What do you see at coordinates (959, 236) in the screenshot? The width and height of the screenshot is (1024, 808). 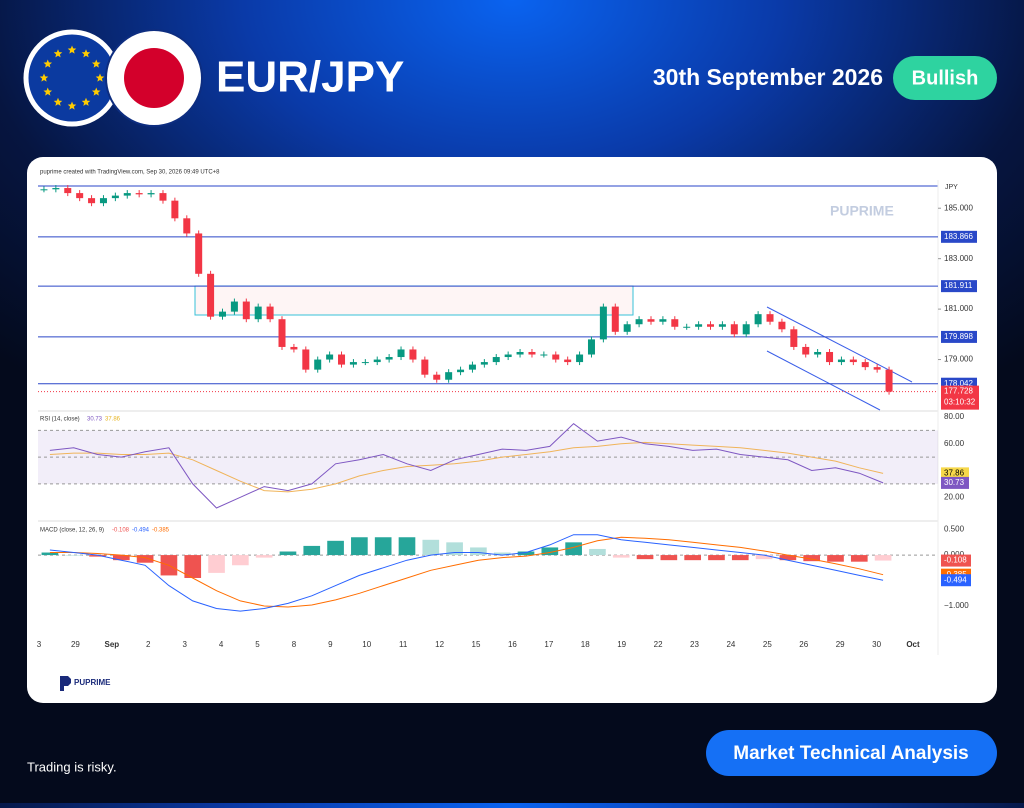 I see `level-tag` at bounding box center [959, 236].